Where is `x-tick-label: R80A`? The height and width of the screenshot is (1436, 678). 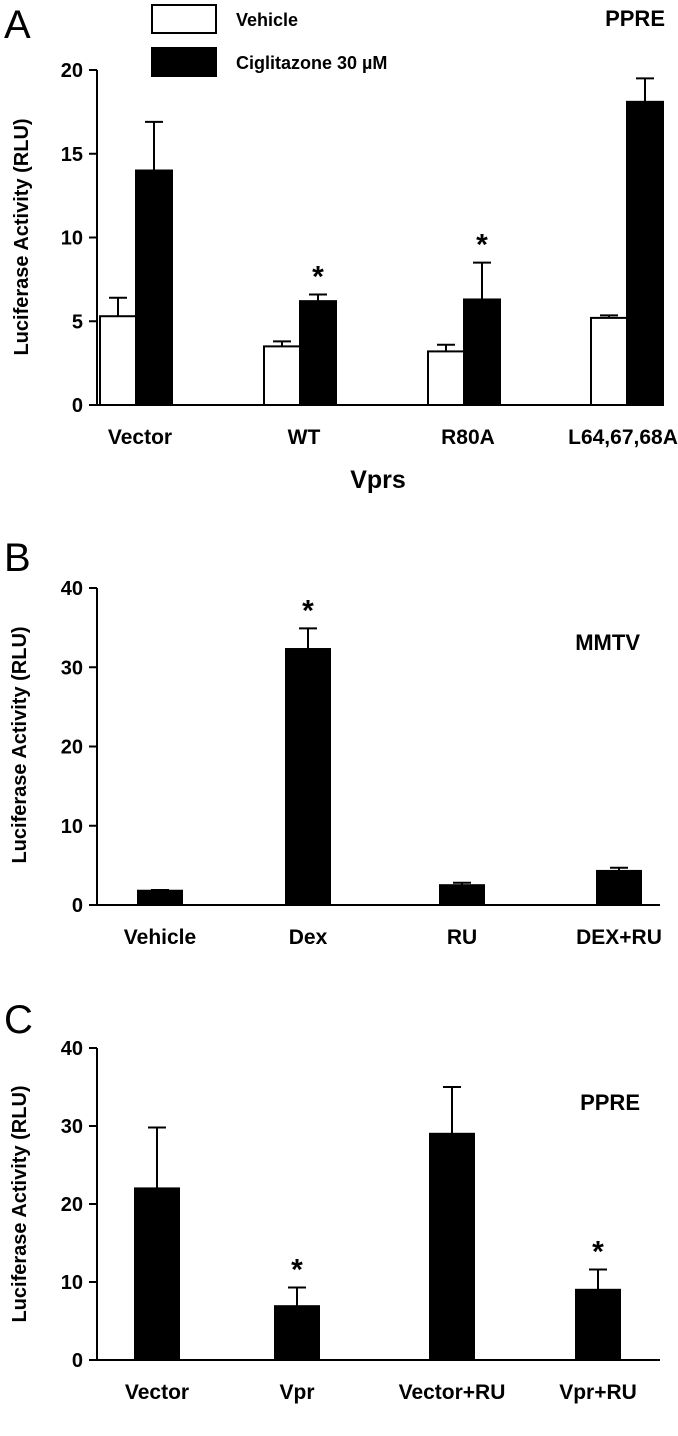
x-tick-label: R80A is located at coordinates (468, 437).